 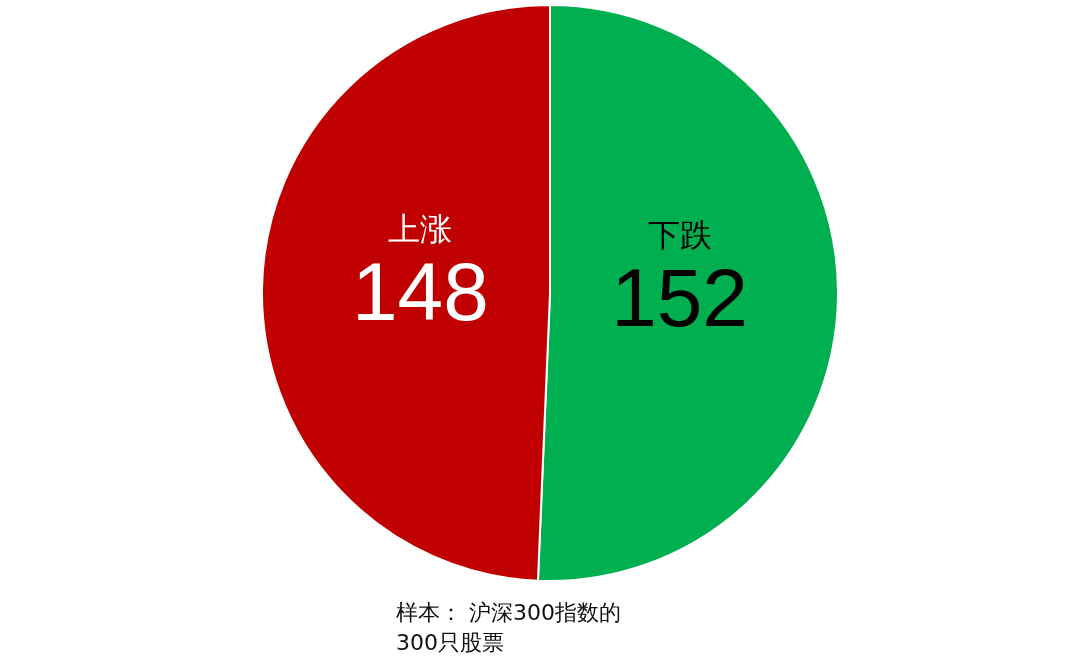 What do you see at coordinates (420, 292) in the screenshot?
I see `data-label: 148` at bounding box center [420, 292].